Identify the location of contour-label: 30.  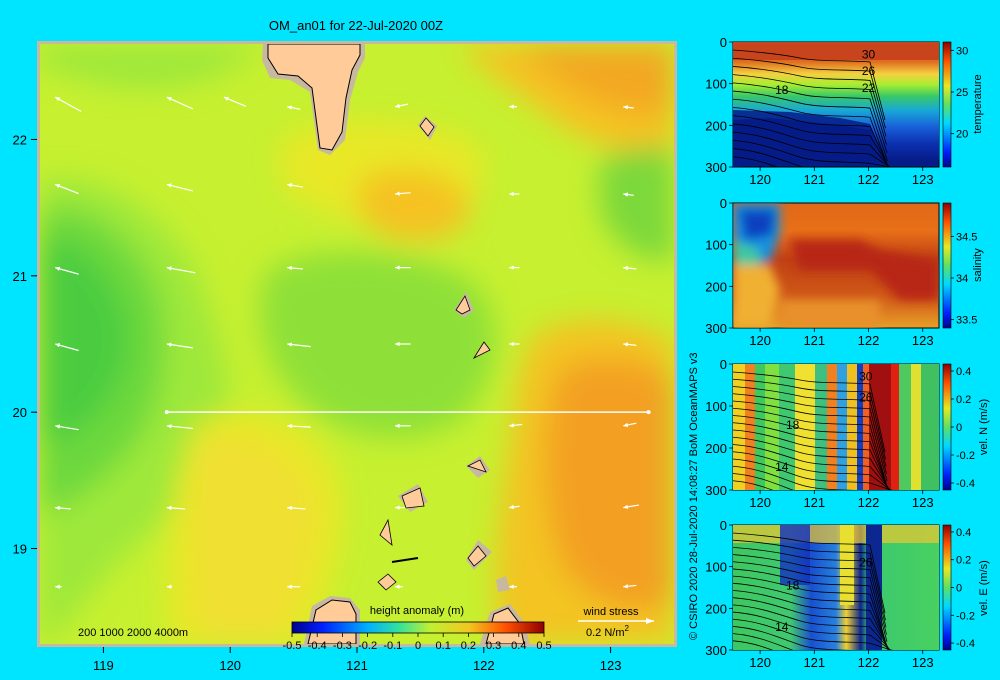
(866, 377).